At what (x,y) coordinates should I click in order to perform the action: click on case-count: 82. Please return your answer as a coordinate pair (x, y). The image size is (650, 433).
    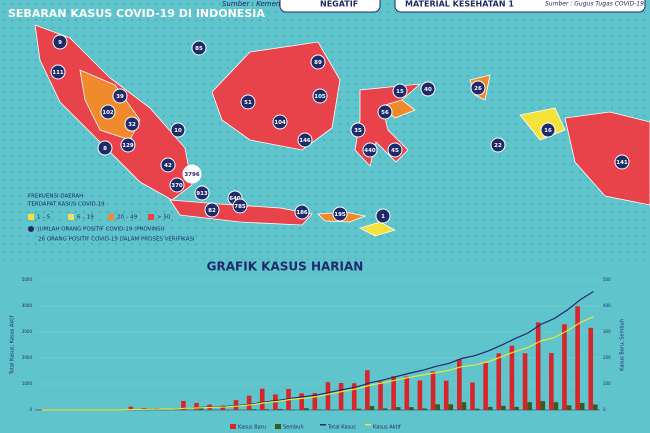
    Looking at the image, I should click on (212, 211).